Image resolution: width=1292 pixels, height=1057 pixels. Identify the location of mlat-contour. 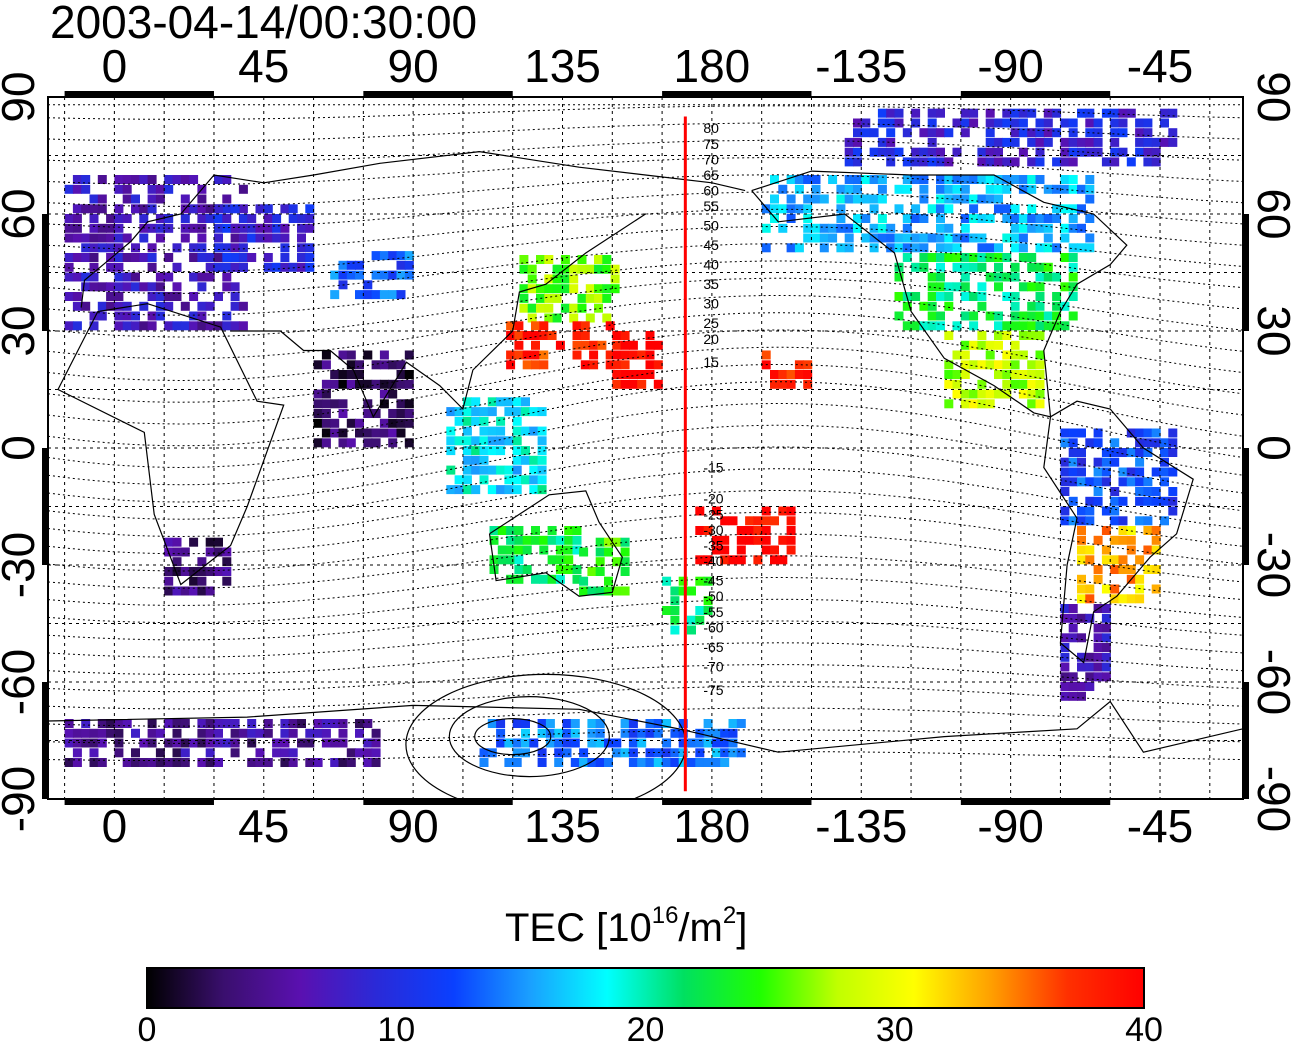
(645, 307).